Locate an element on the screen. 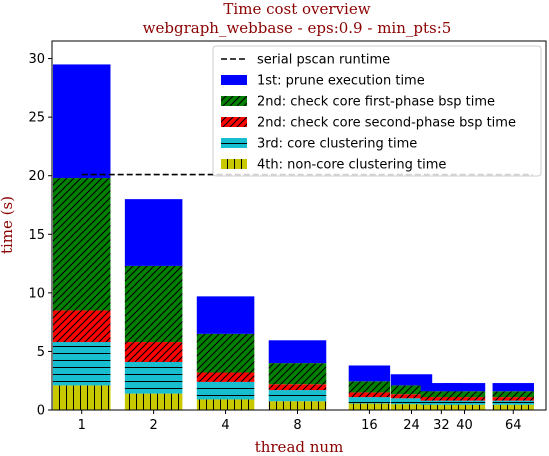 This screenshot has height=456, width=549. y-tick-label-30: 30 is located at coordinates (36, 59).